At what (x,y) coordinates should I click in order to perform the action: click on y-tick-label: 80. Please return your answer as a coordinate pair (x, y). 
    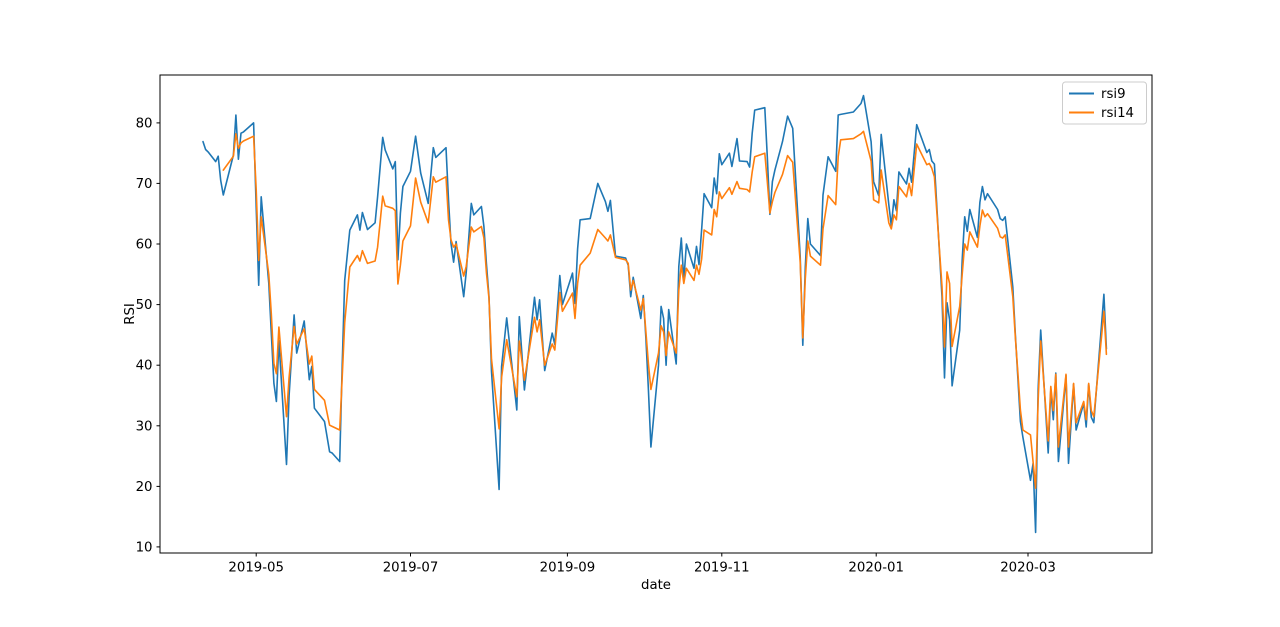
    Looking at the image, I should click on (144, 123).